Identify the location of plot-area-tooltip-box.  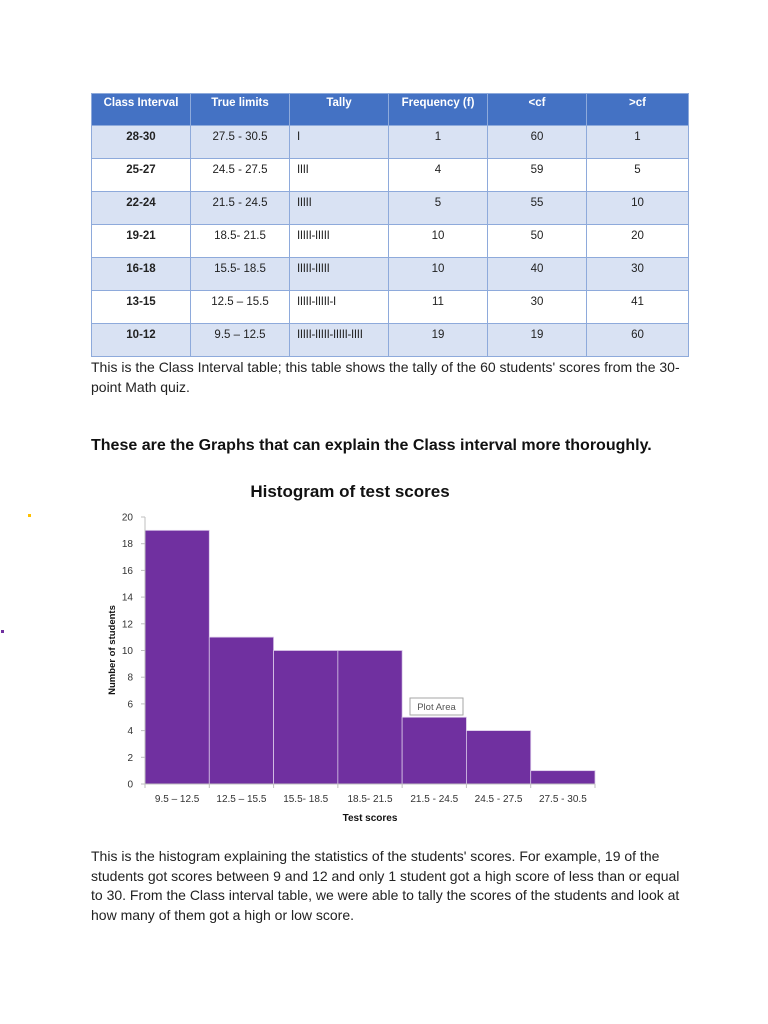
(436, 706).